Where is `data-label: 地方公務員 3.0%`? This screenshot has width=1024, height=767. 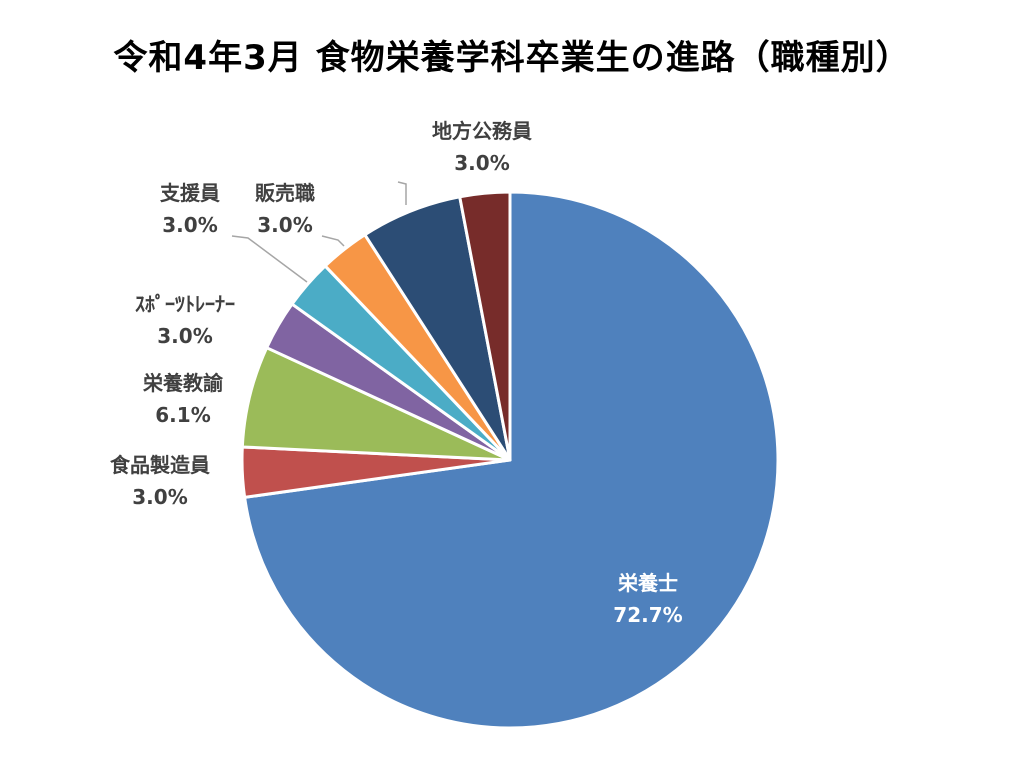 data-label: 地方公務員 3.0% is located at coordinates (482, 147).